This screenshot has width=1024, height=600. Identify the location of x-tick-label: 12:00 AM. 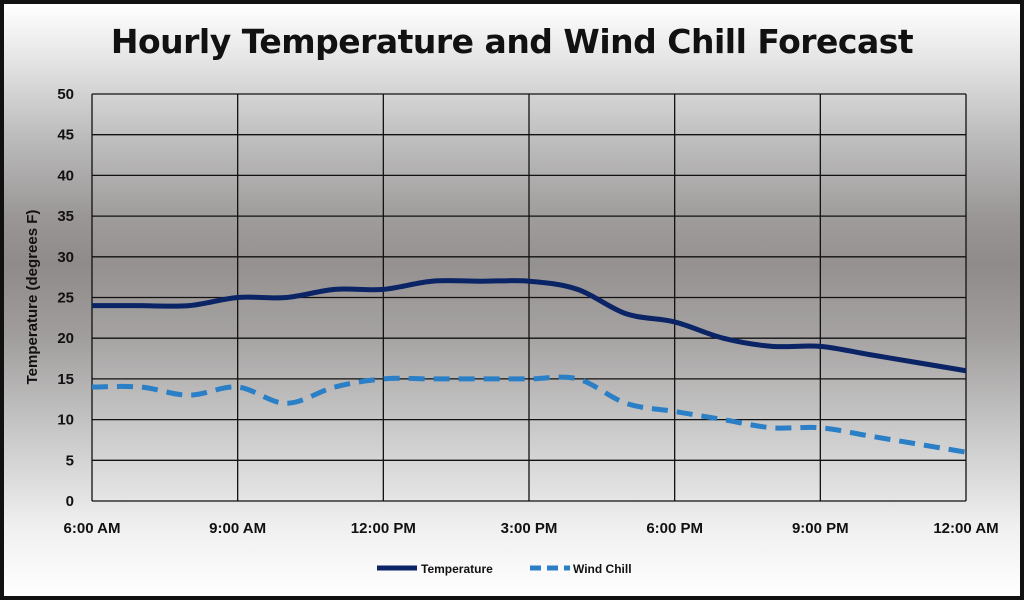
(965, 528).